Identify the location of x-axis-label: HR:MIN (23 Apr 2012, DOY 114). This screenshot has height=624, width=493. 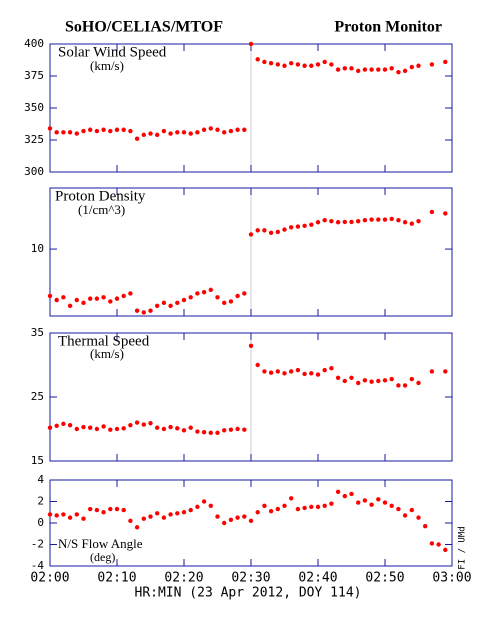
(248, 593).